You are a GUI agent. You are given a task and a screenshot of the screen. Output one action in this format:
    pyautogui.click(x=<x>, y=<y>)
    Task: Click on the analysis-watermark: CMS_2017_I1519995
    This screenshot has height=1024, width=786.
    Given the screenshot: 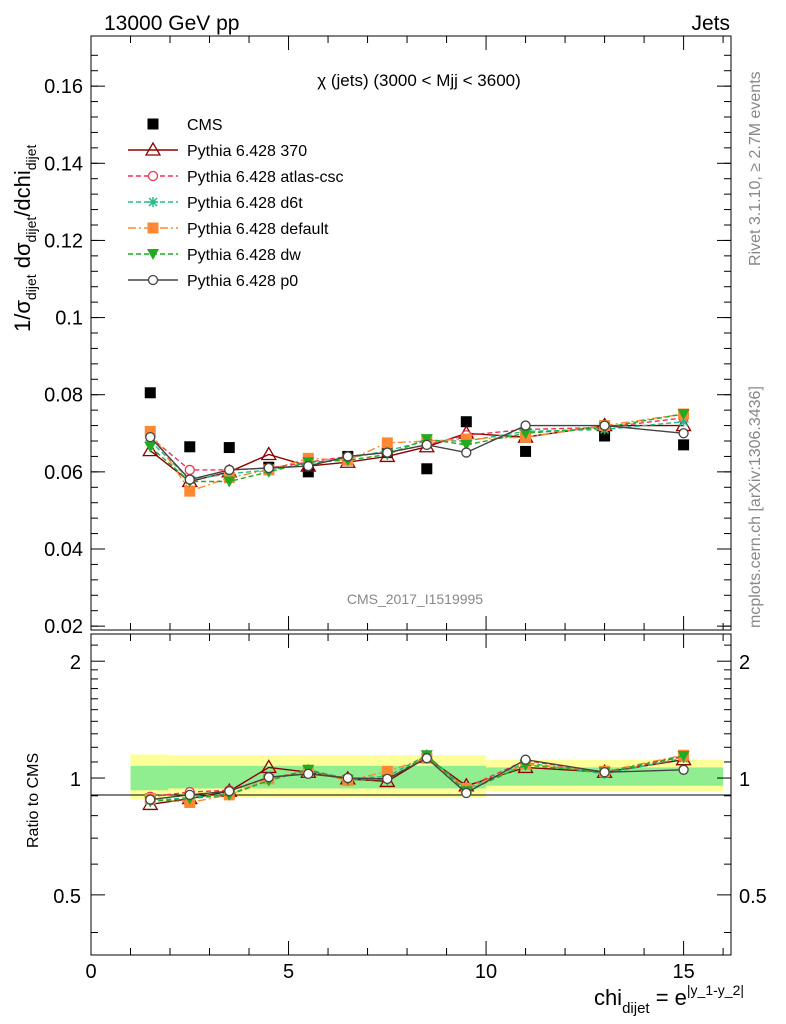 What is the action you would take?
    pyautogui.click(x=415, y=599)
    